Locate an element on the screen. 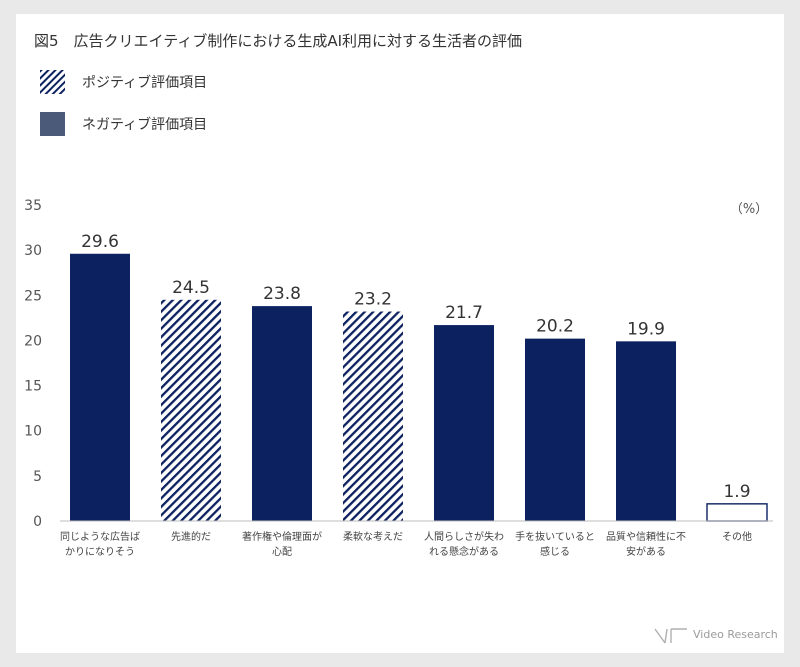 The width and height of the screenshot is (800, 667). y-tick-label: 5 is located at coordinates (37, 477).